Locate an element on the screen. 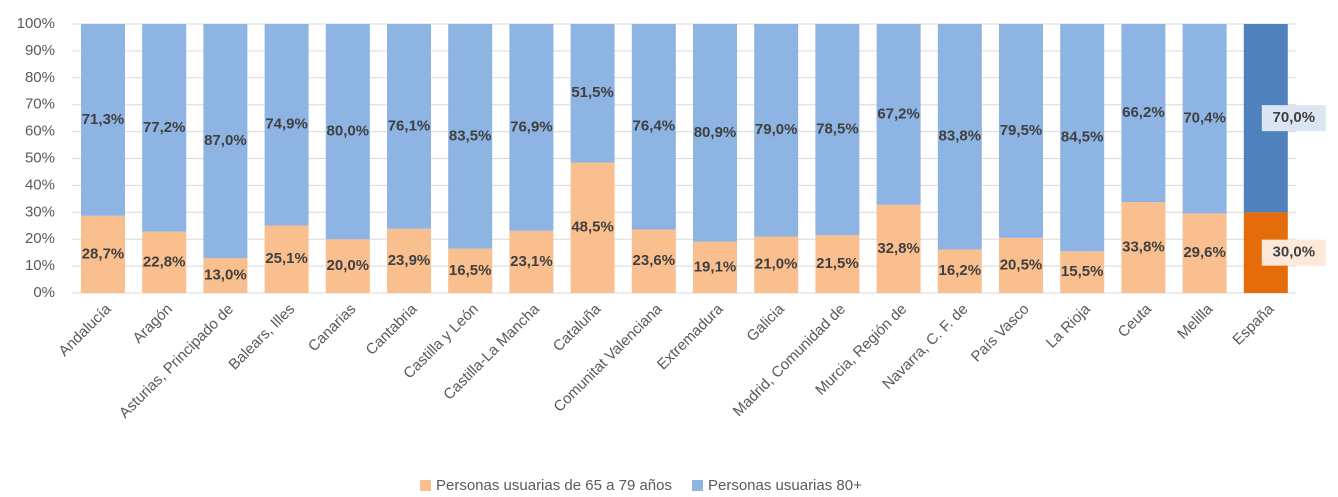  data-label: 48,5% is located at coordinates (592, 227).